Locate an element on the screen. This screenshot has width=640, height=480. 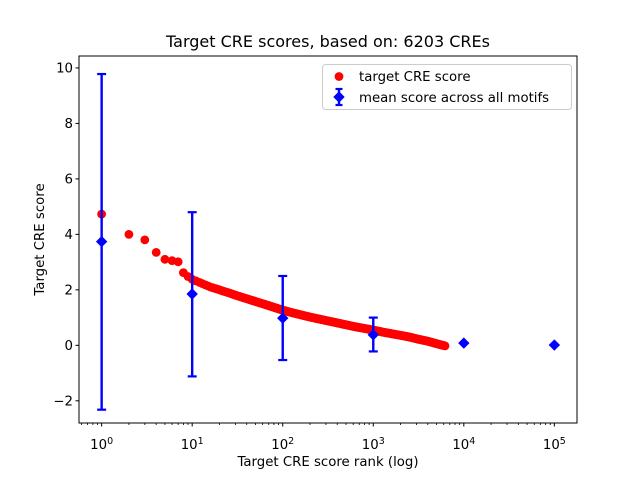
x-tick-label: 10⁴ is located at coordinates (463, 444).